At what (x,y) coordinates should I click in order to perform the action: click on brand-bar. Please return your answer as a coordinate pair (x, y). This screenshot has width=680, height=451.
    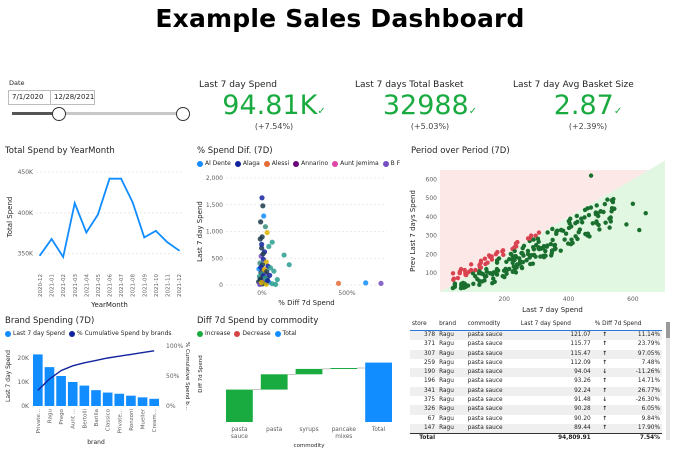
    Looking at the image, I should click on (61, 391).